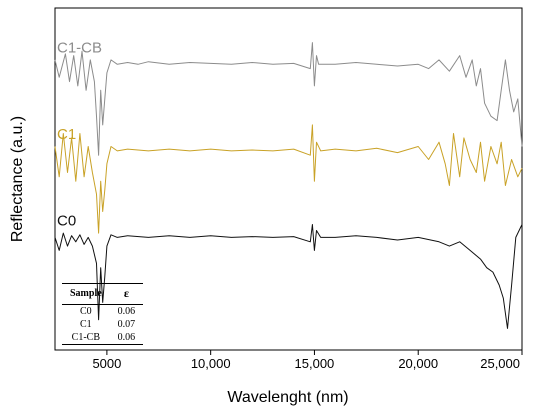 The image size is (550, 415). I want to click on table-header-row: Sample ε, so click(103, 294).